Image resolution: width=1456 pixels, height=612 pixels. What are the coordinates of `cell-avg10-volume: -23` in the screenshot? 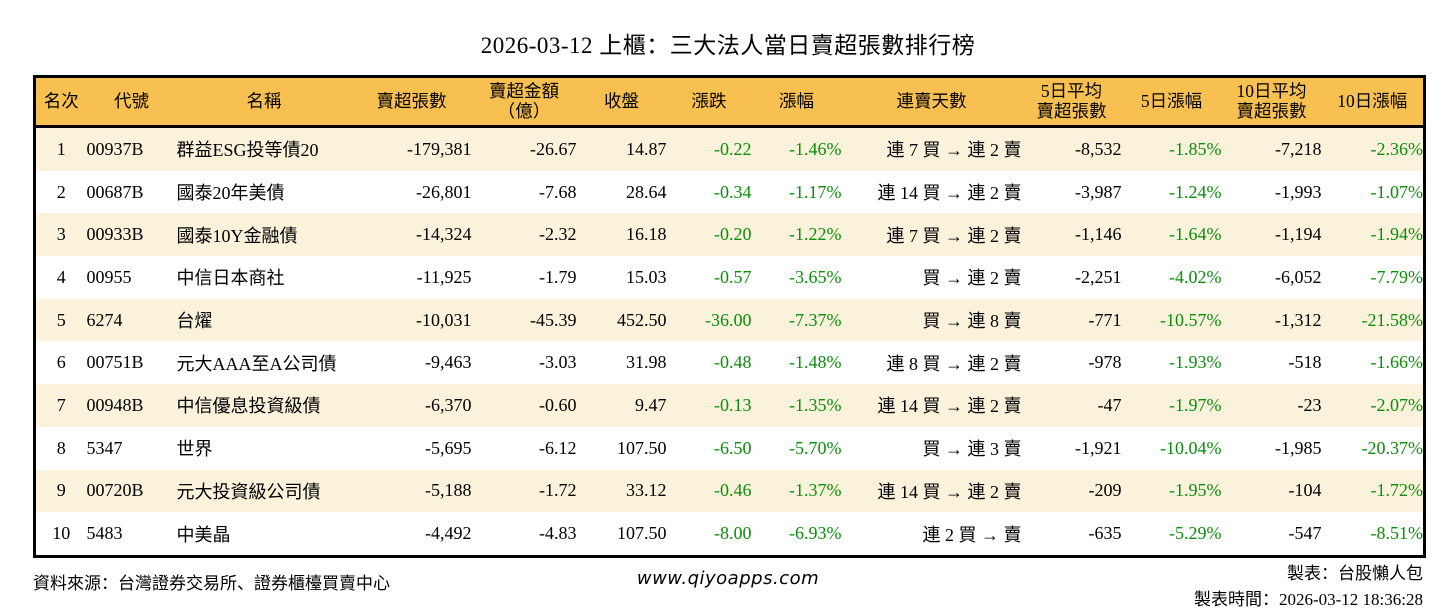 It's located at (1309, 404).